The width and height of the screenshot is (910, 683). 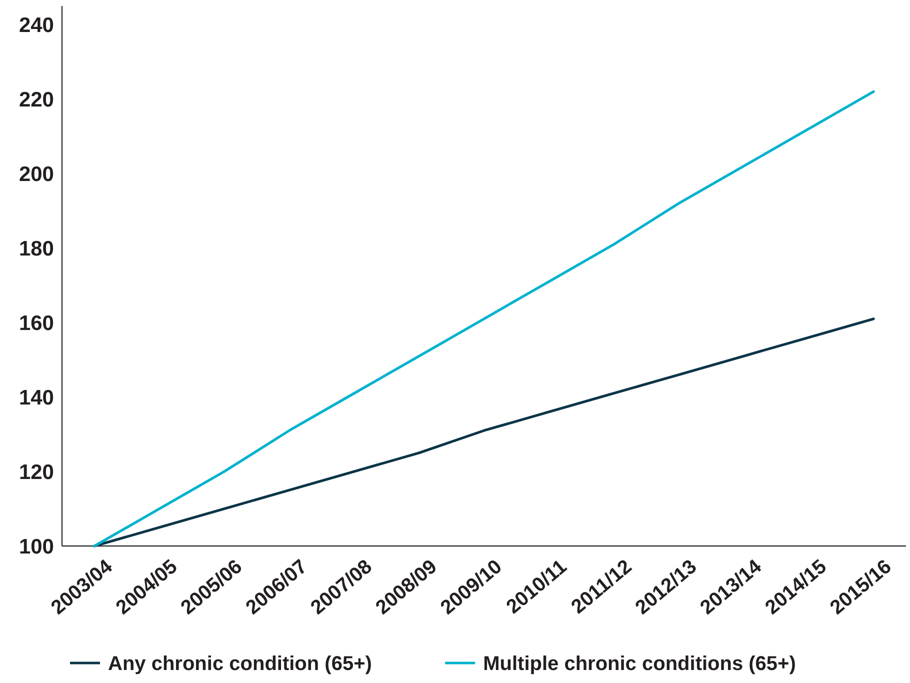 What do you see at coordinates (36, 174) in the screenshot?
I see `y-tick-label: 200` at bounding box center [36, 174].